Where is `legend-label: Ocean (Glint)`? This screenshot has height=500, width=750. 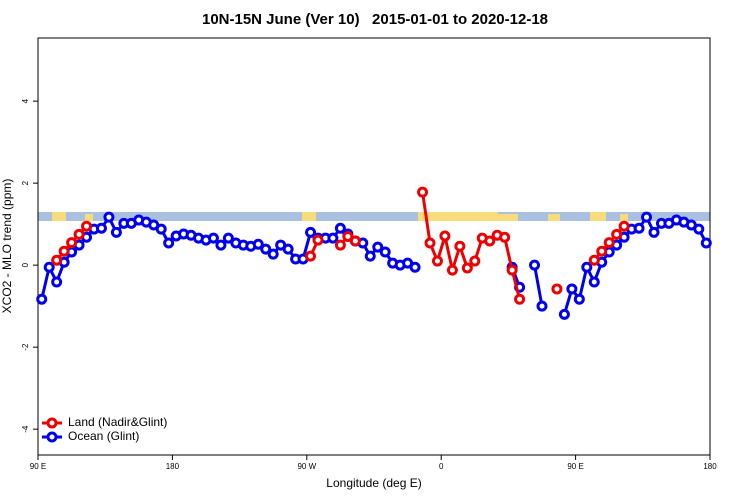 legend-label: Ocean (Glint) is located at coordinates (103, 436).